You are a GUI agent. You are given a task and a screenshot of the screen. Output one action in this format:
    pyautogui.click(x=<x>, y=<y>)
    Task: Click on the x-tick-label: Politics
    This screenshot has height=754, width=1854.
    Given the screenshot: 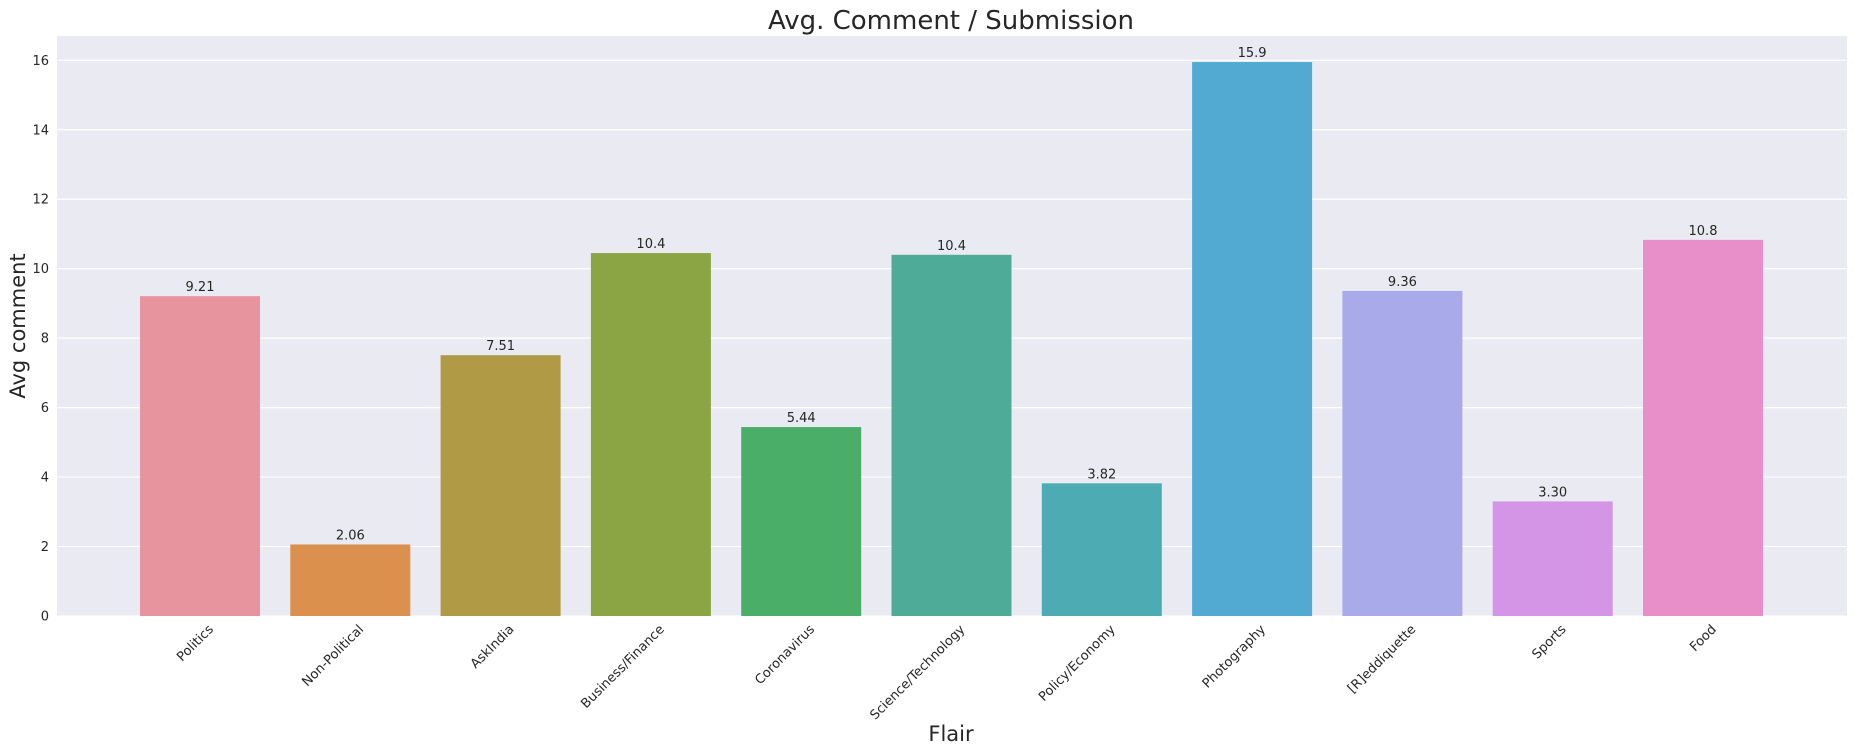 What is the action you would take?
    pyautogui.click(x=195, y=643)
    